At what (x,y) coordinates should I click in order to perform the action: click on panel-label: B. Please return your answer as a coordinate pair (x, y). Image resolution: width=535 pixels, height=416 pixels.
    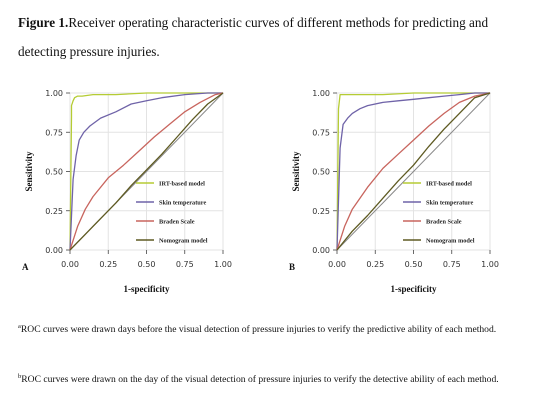
    Looking at the image, I should click on (292, 267).